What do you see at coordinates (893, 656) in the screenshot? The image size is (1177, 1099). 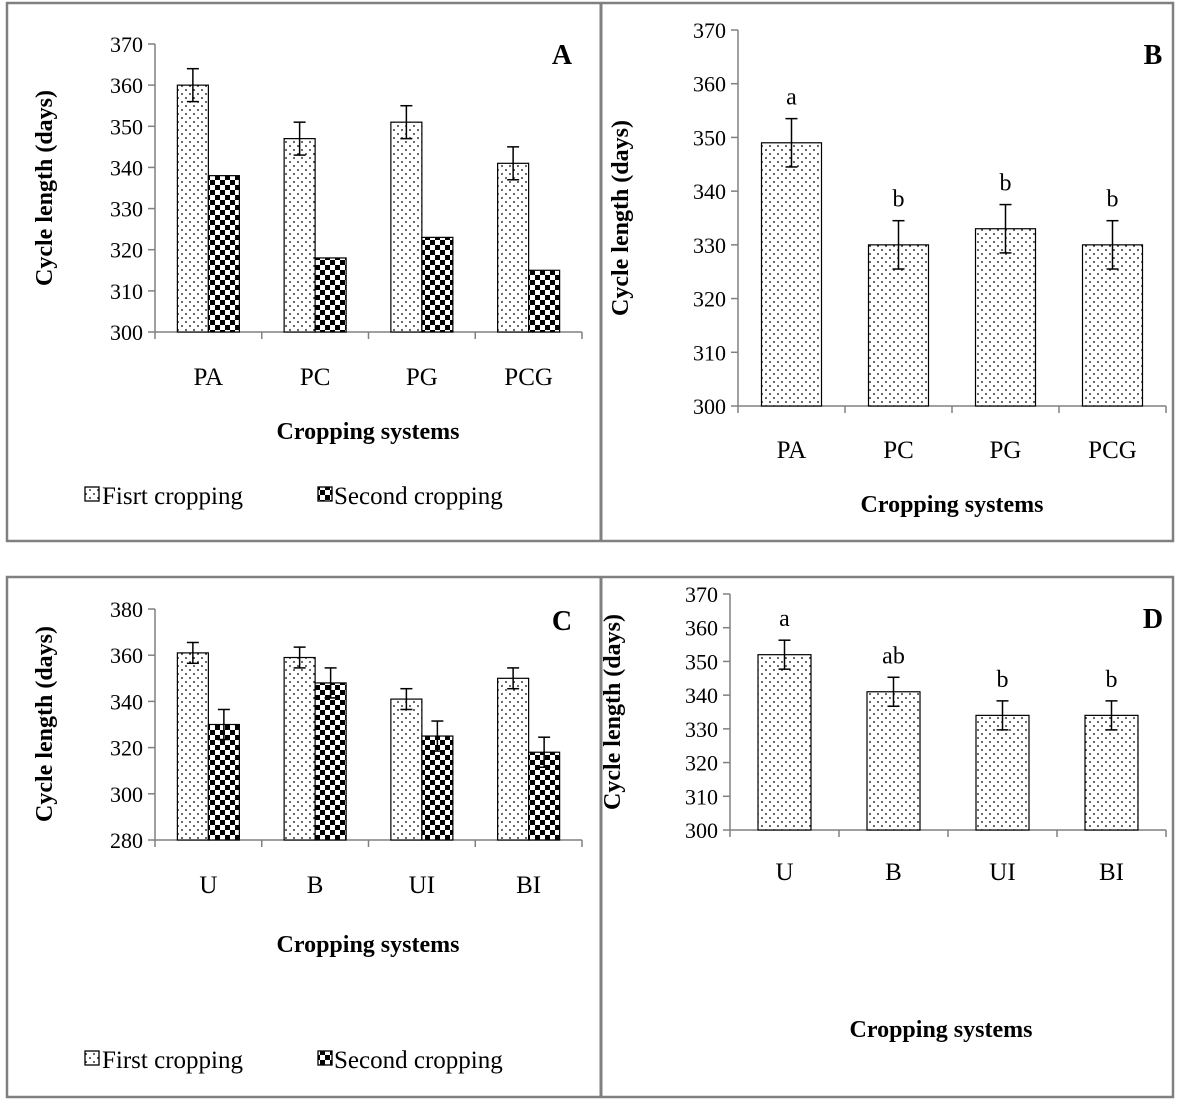 I see `significance-letter: ab` at bounding box center [893, 656].